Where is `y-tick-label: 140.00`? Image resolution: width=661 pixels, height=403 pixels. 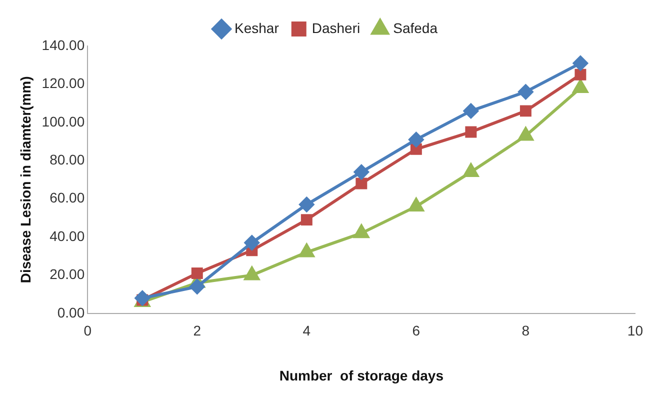
y-tick-label: 140.00 is located at coordinates (63, 44).